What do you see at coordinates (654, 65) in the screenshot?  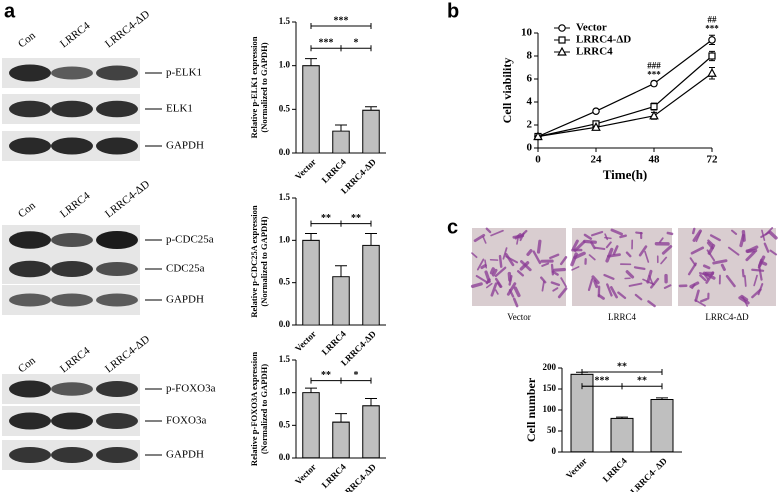 I see `annotation: ###` at bounding box center [654, 65].